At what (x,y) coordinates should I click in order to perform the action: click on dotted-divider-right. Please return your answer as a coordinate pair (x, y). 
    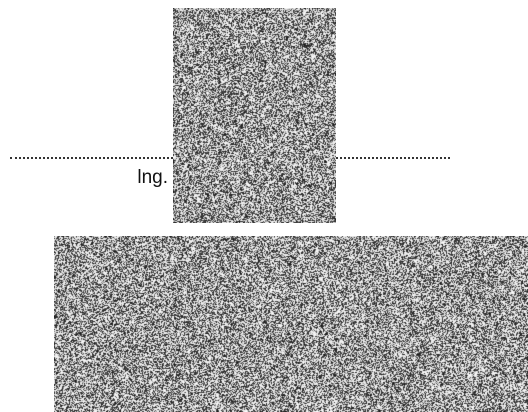
    Looking at the image, I should click on (393, 158).